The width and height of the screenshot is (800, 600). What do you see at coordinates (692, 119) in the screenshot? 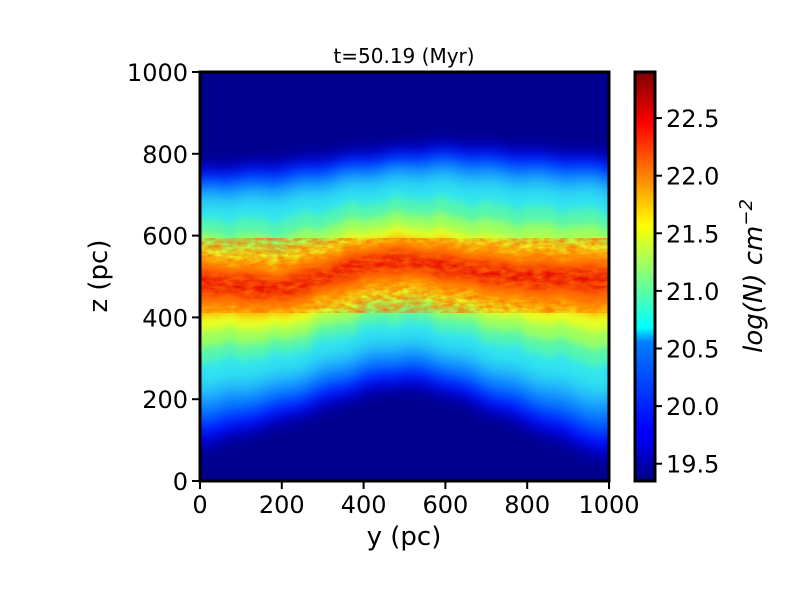
I see `colorbar-tick-label: 22.5` at bounding box center [692, 119].